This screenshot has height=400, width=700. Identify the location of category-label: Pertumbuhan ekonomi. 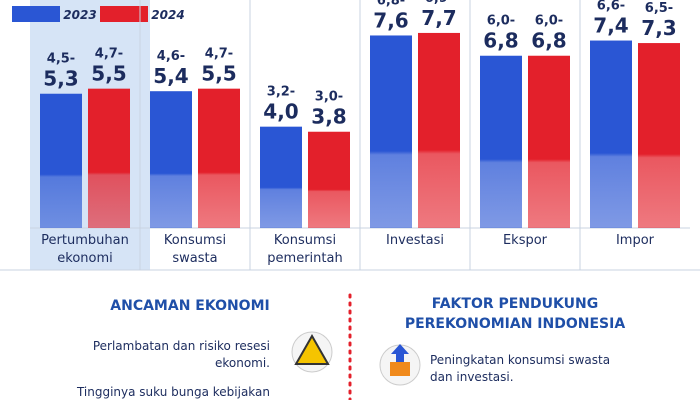
(85, 249).